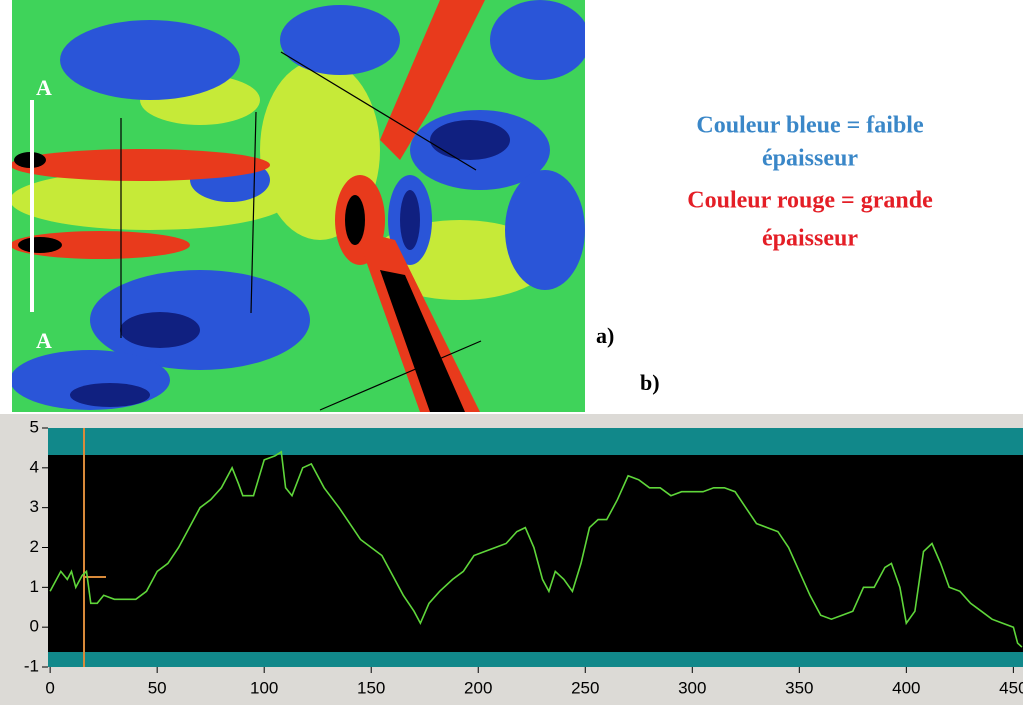  I want to click on x-tick-label: 250, so click(585, 687).